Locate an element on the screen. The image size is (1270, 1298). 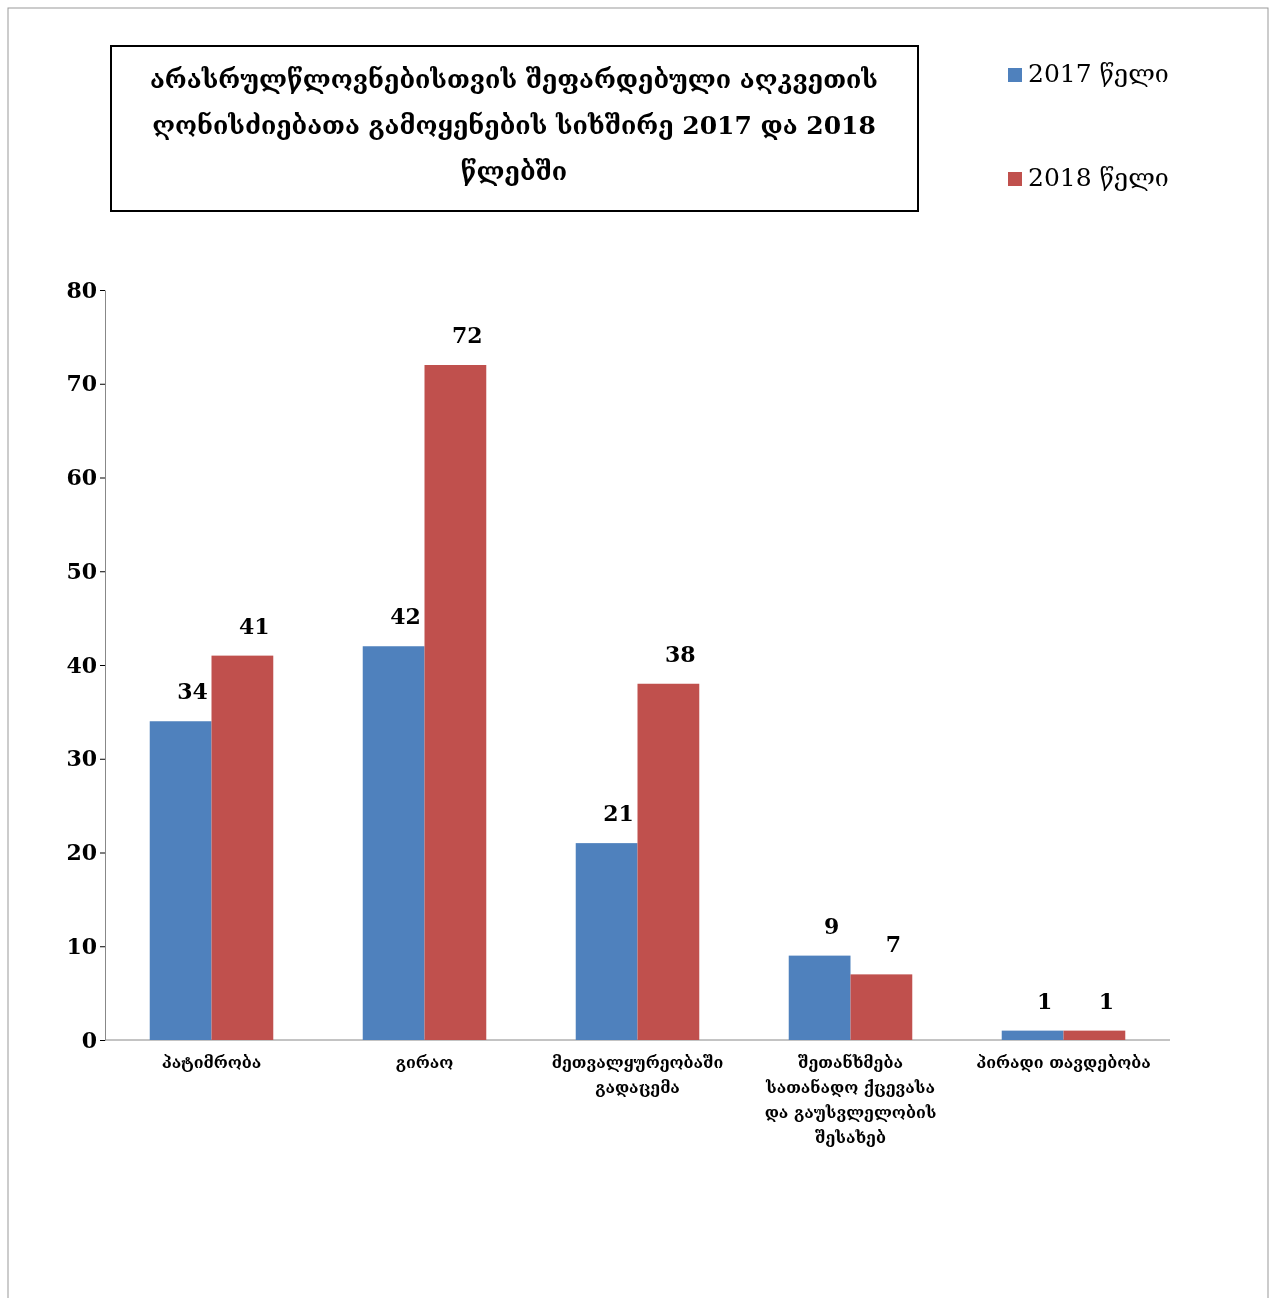
x-tick-label: პირადი თავდებობა is located at coordinates (1063, 1062).